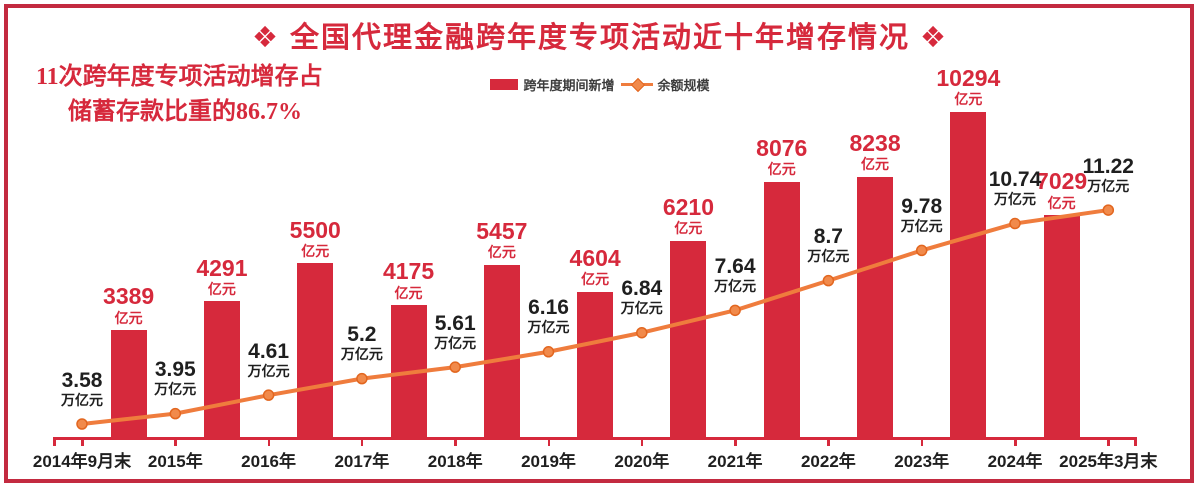 The height and width of the screenshot is (490, 1200). I want to click on line-value-label: 4.61 万亿元, so click(269, 359).